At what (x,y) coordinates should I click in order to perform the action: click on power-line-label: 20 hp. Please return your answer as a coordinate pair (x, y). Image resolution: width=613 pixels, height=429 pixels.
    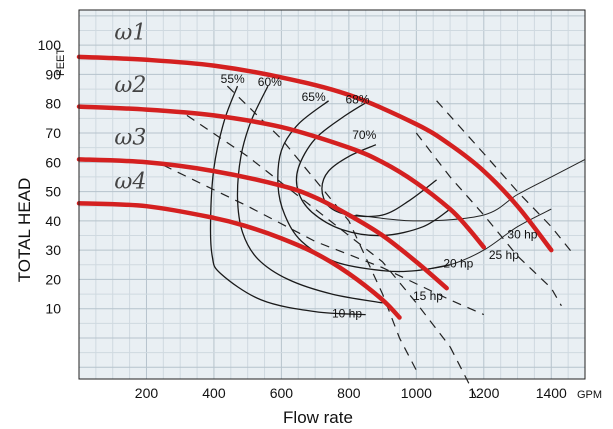
    Looking at the image, I should click on (458, 264).